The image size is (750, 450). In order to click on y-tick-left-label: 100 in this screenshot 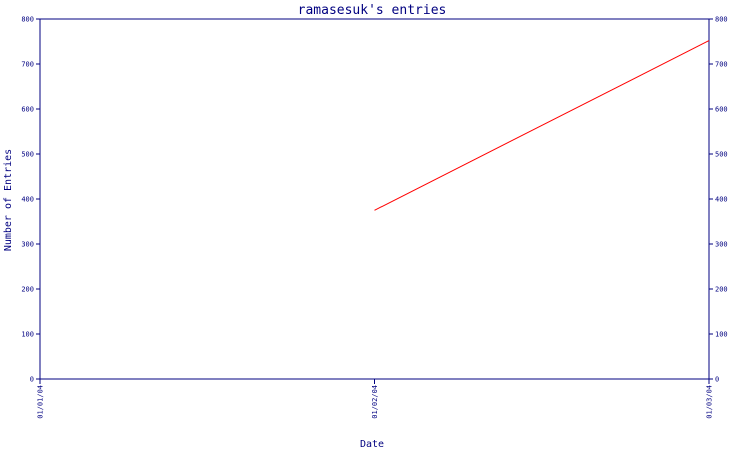, I will do `click(27, 335)`.